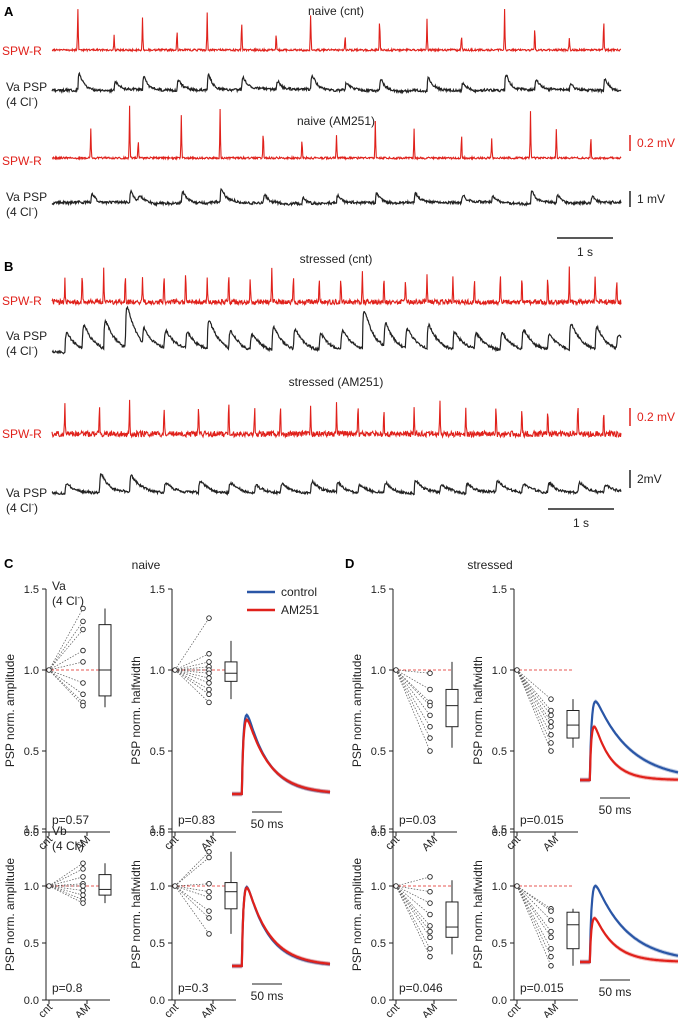 The width and height of the screenshot is (682, 1018). I want to click on trace-title-stressed-am251: stressed (AM251), so click(336, 382).